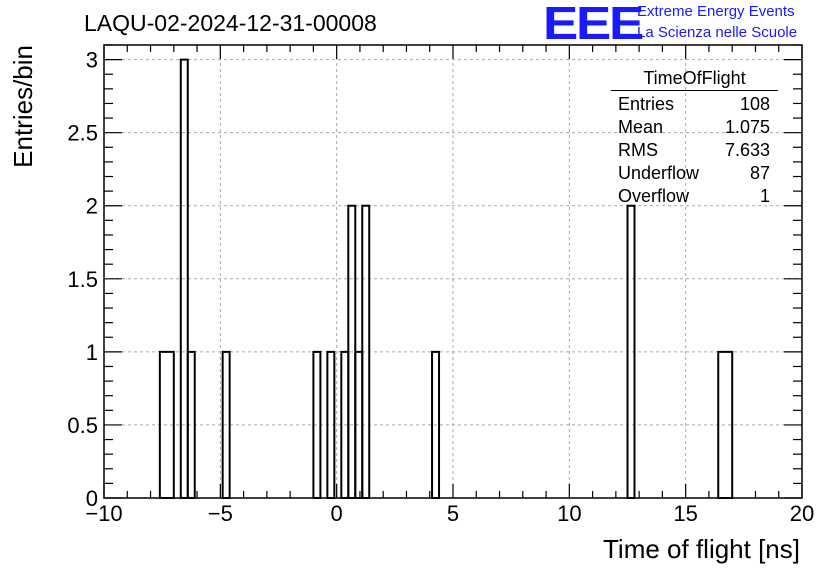 The height and width of the screenshot is (572, 836). I want to click on x-tick-label: −10, so click(103, 513).